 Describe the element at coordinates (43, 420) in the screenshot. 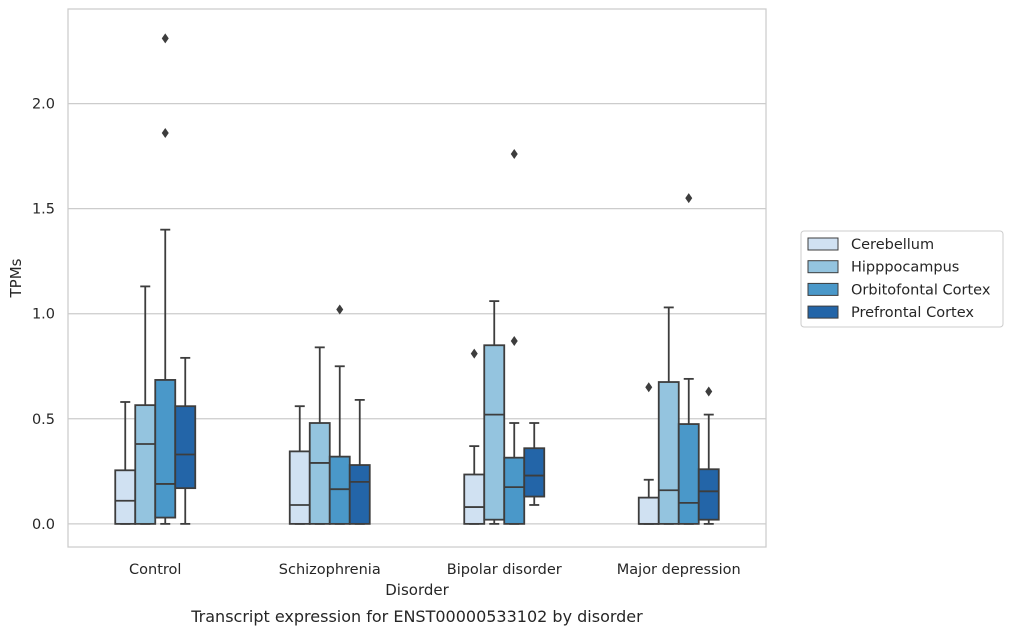

I see `y-tick-label: 0.5` at that location.